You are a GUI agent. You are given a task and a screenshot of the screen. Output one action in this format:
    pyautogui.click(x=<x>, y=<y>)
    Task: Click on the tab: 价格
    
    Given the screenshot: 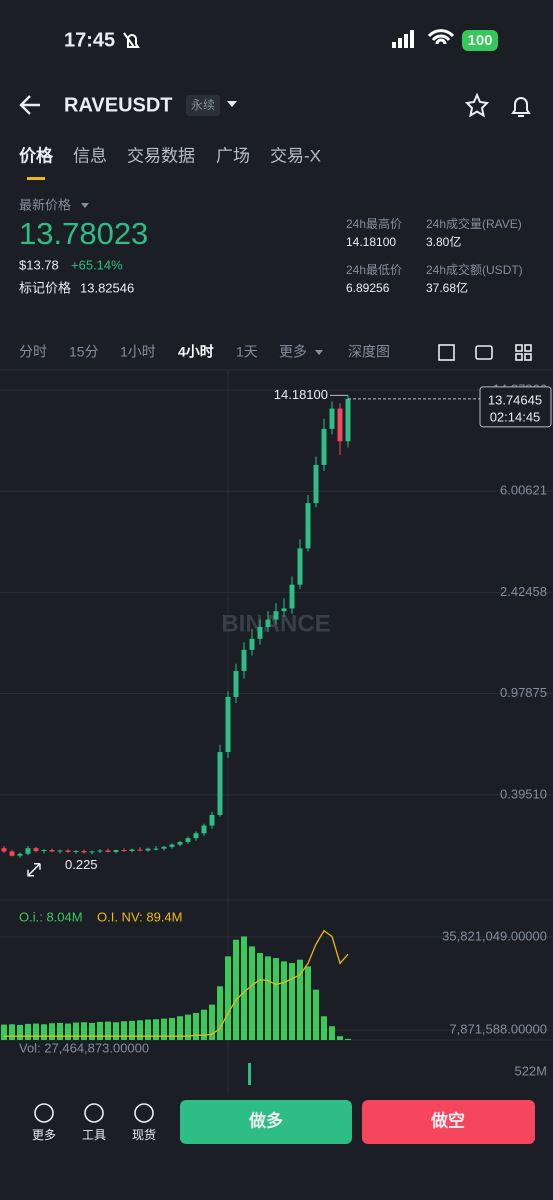 What is the action you would take?
    pyautogui.click(x=36, y=155)
    